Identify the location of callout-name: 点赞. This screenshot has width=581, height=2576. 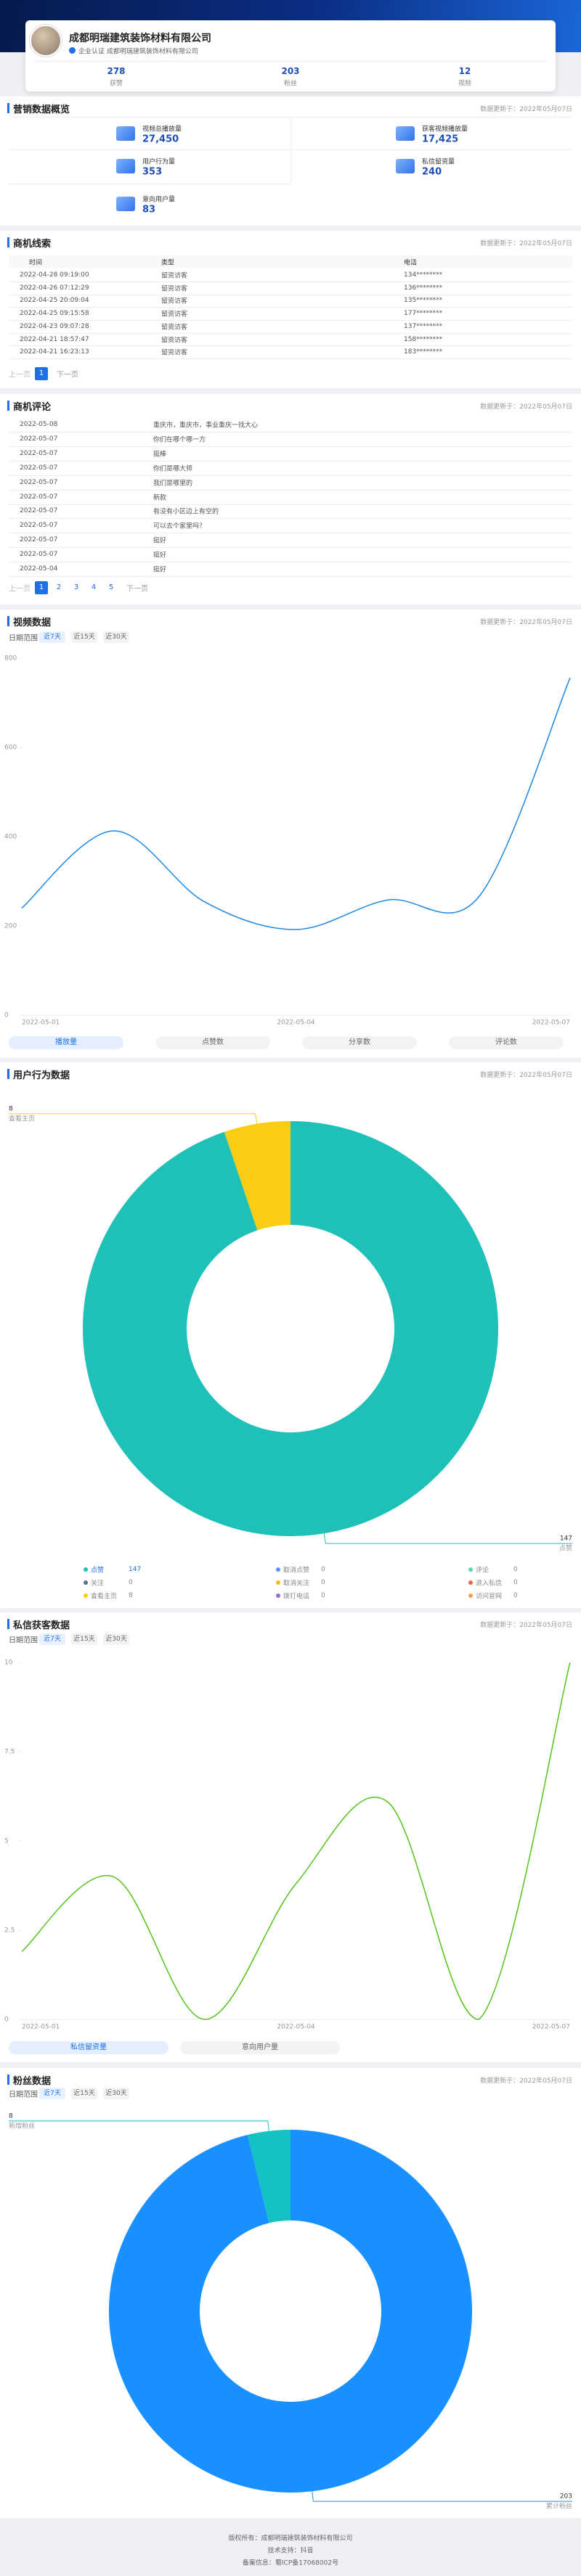
(565, 1548).